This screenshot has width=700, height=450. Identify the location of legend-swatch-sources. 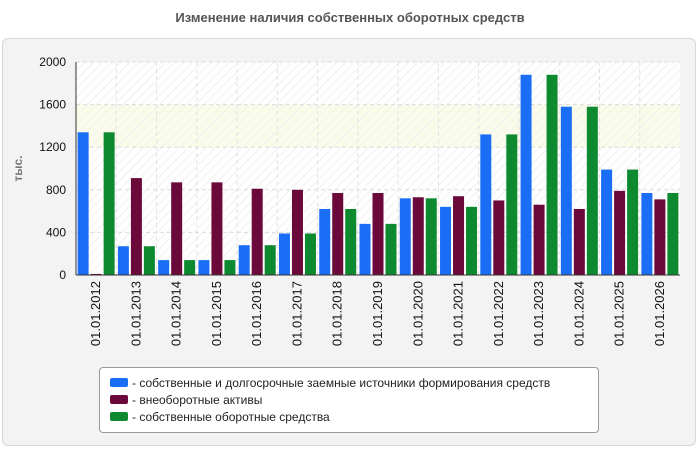
(119, 382).